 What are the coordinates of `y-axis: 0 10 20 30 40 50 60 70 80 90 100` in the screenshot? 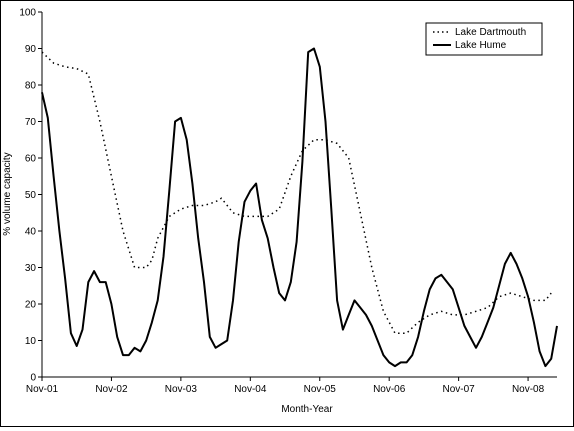 It's located at (31, 196).